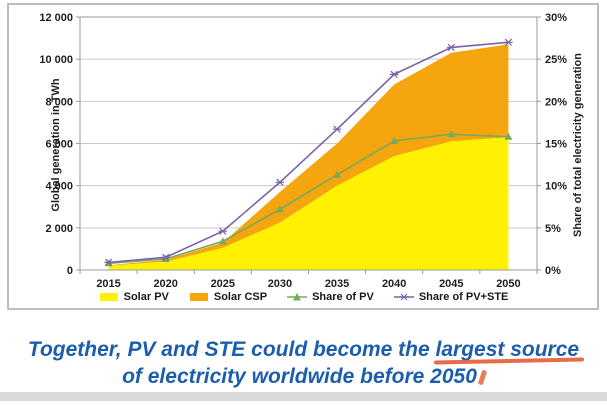 The width and height of the screenshot is (607, 405). I want to click on legend-item-share-of-pv: Share of PV, so click(330, 297).